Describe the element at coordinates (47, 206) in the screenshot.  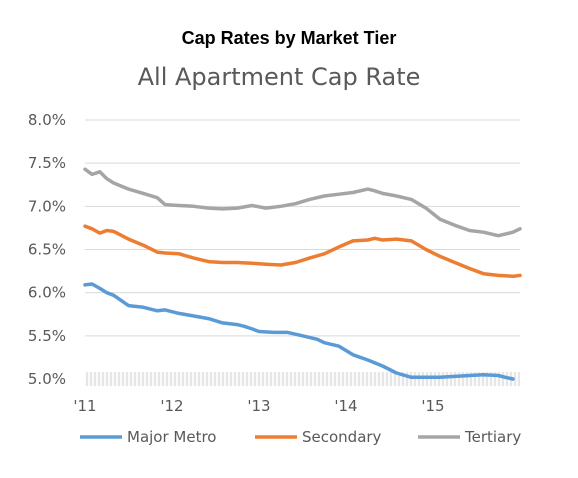
I see `y-tick-label: 7.0%` at that location.